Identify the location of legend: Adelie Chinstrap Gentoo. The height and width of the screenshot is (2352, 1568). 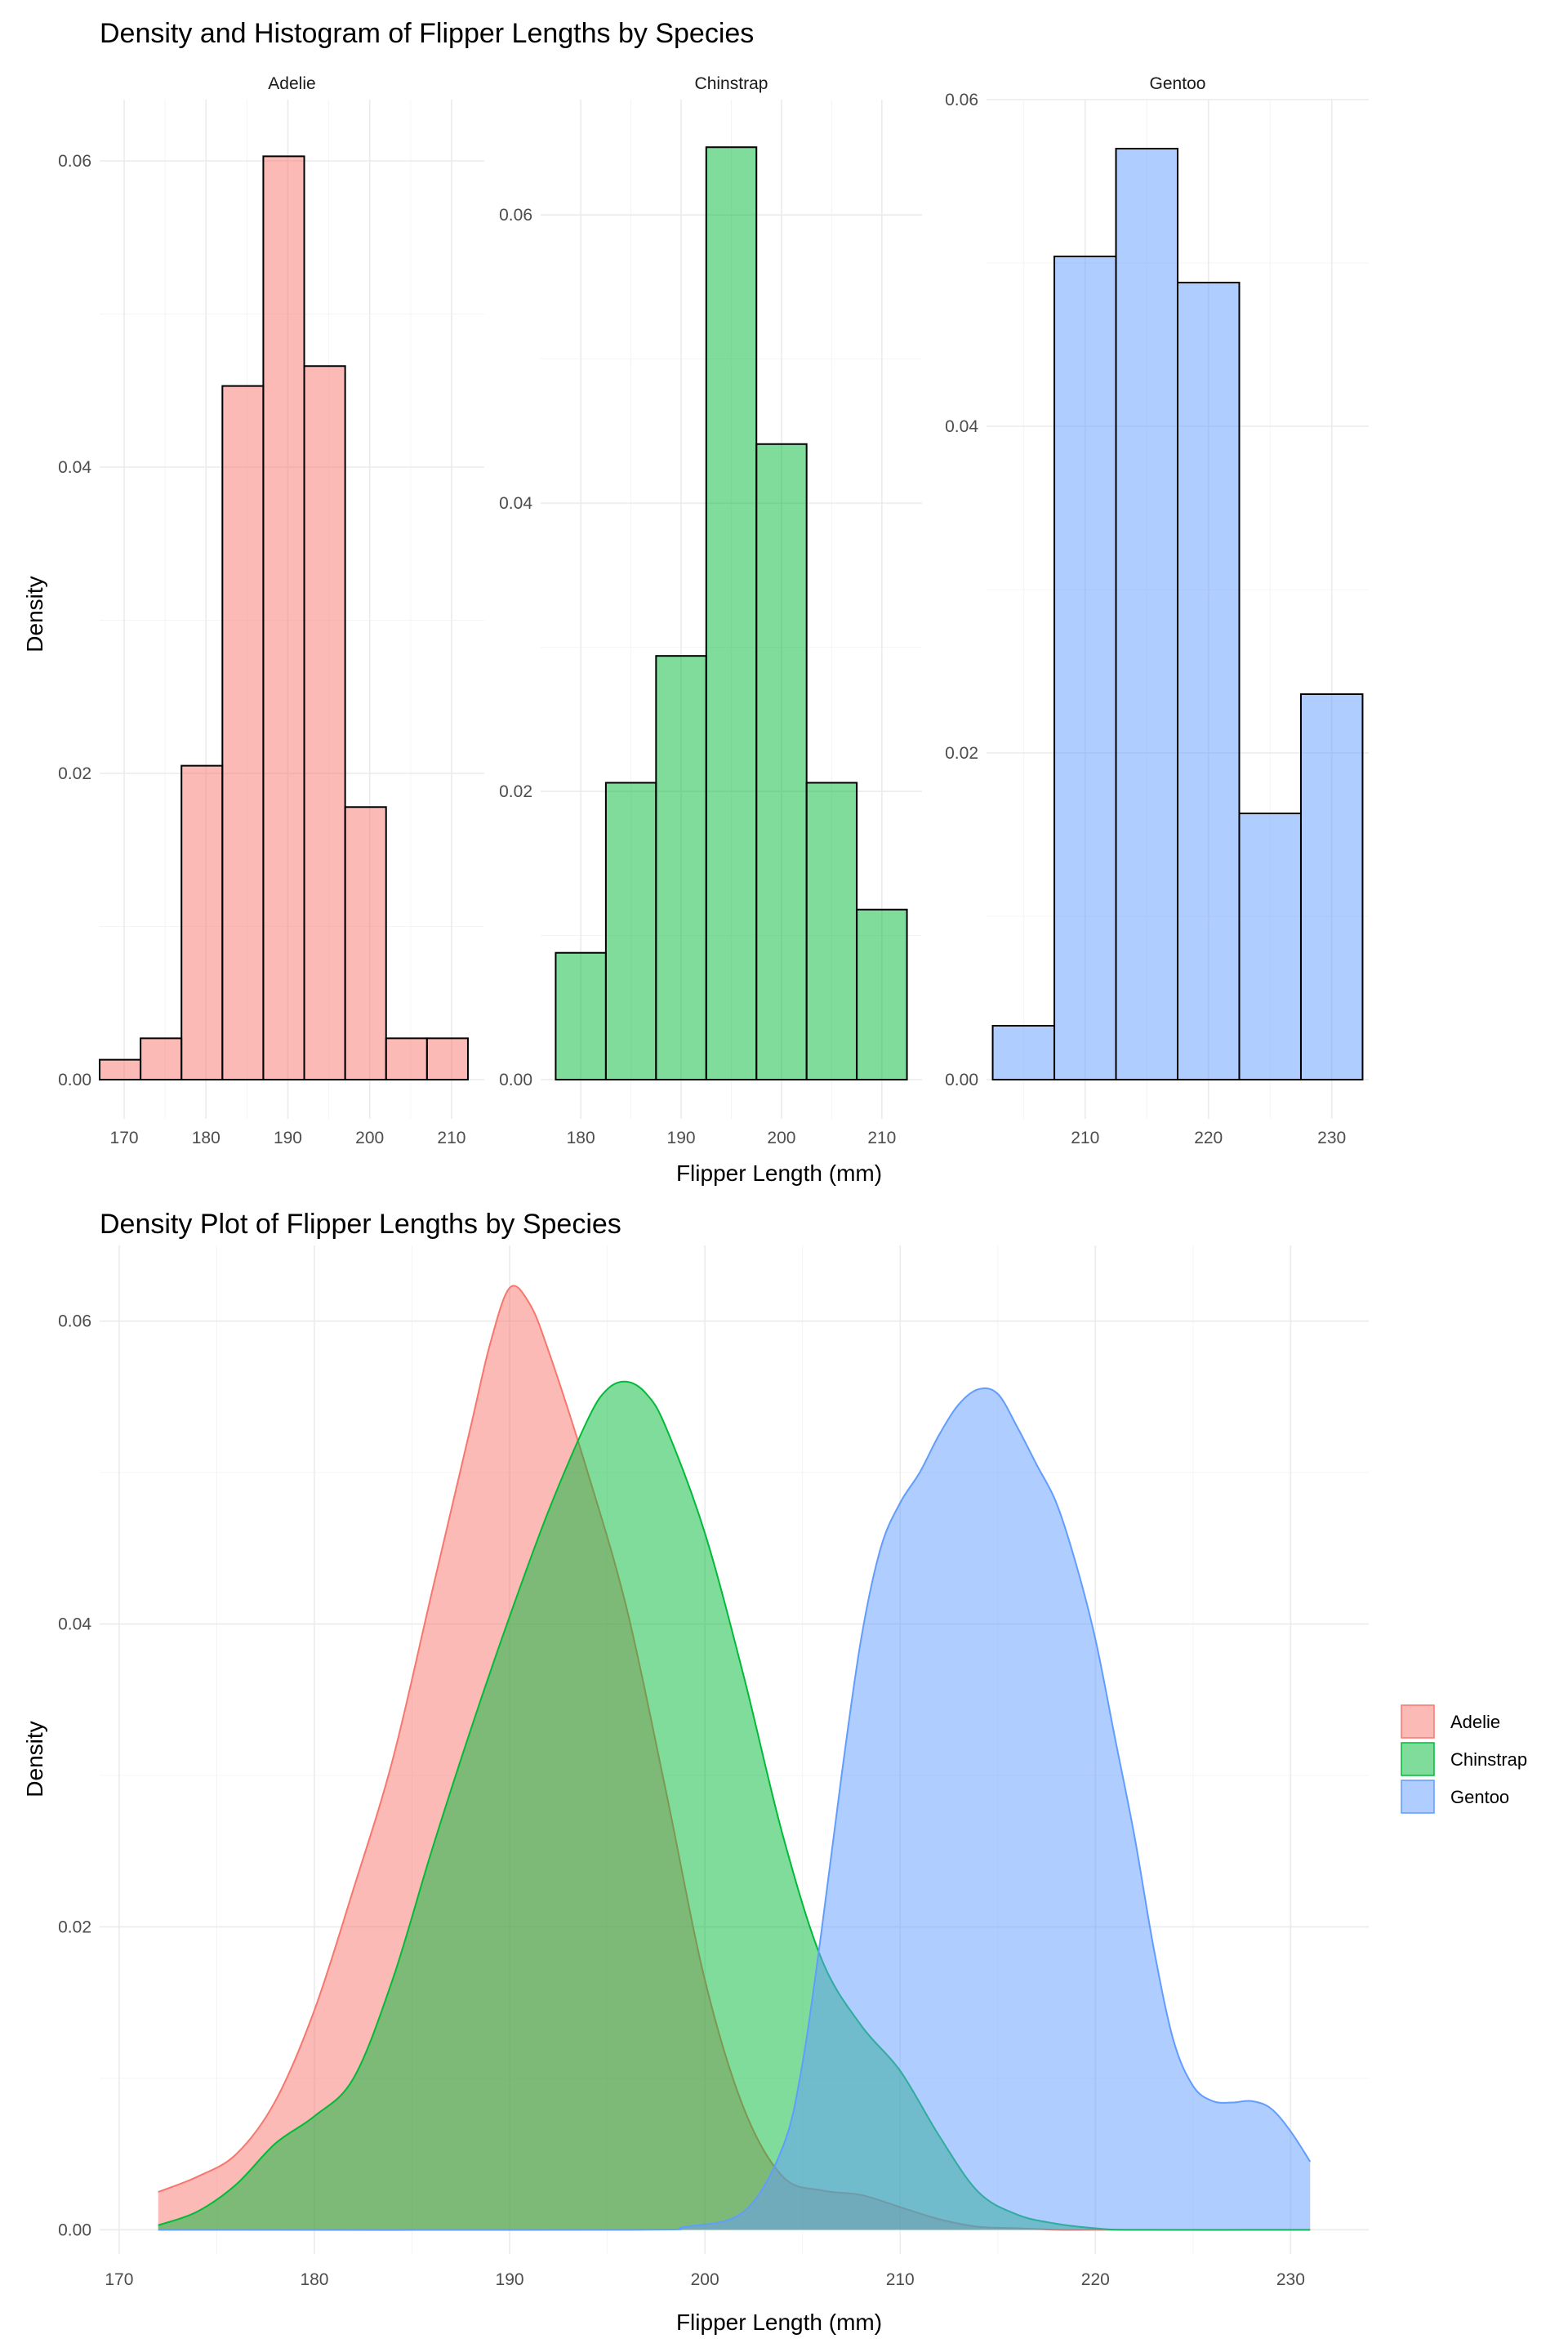
(1464, 1759).